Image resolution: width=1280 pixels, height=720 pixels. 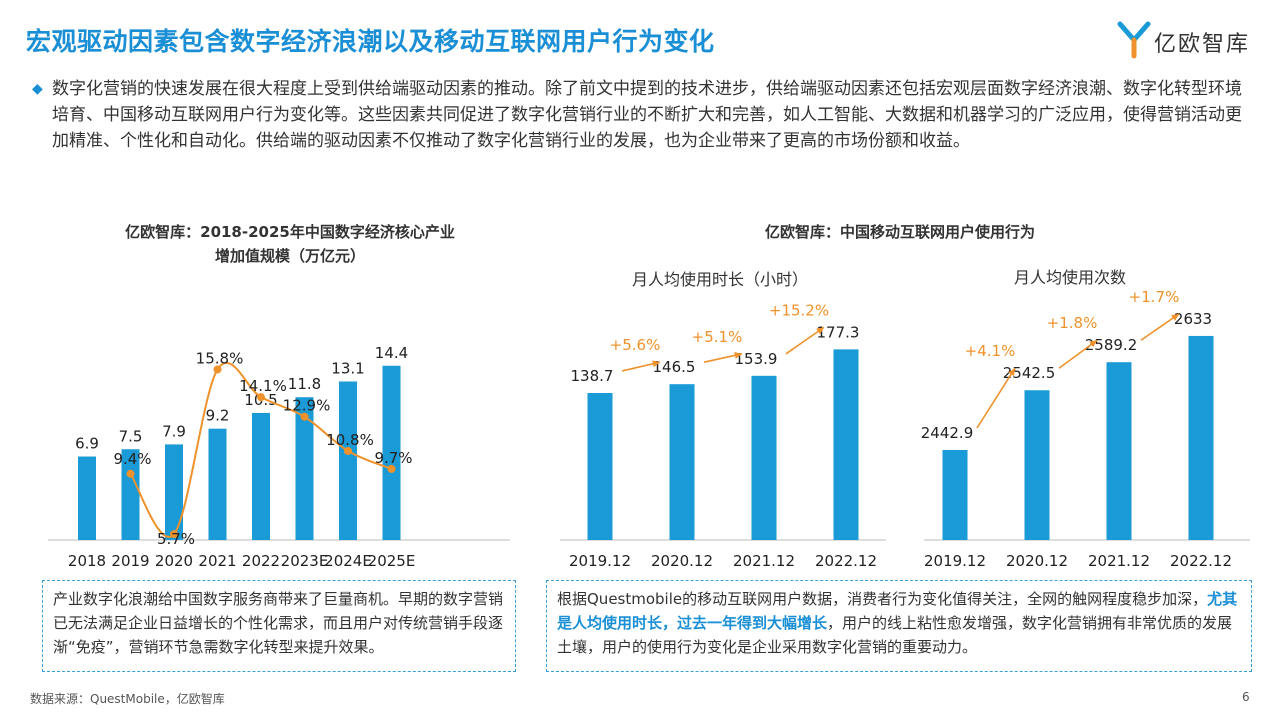 I want to click on page-number: 6, so click(x=1246, y=697).